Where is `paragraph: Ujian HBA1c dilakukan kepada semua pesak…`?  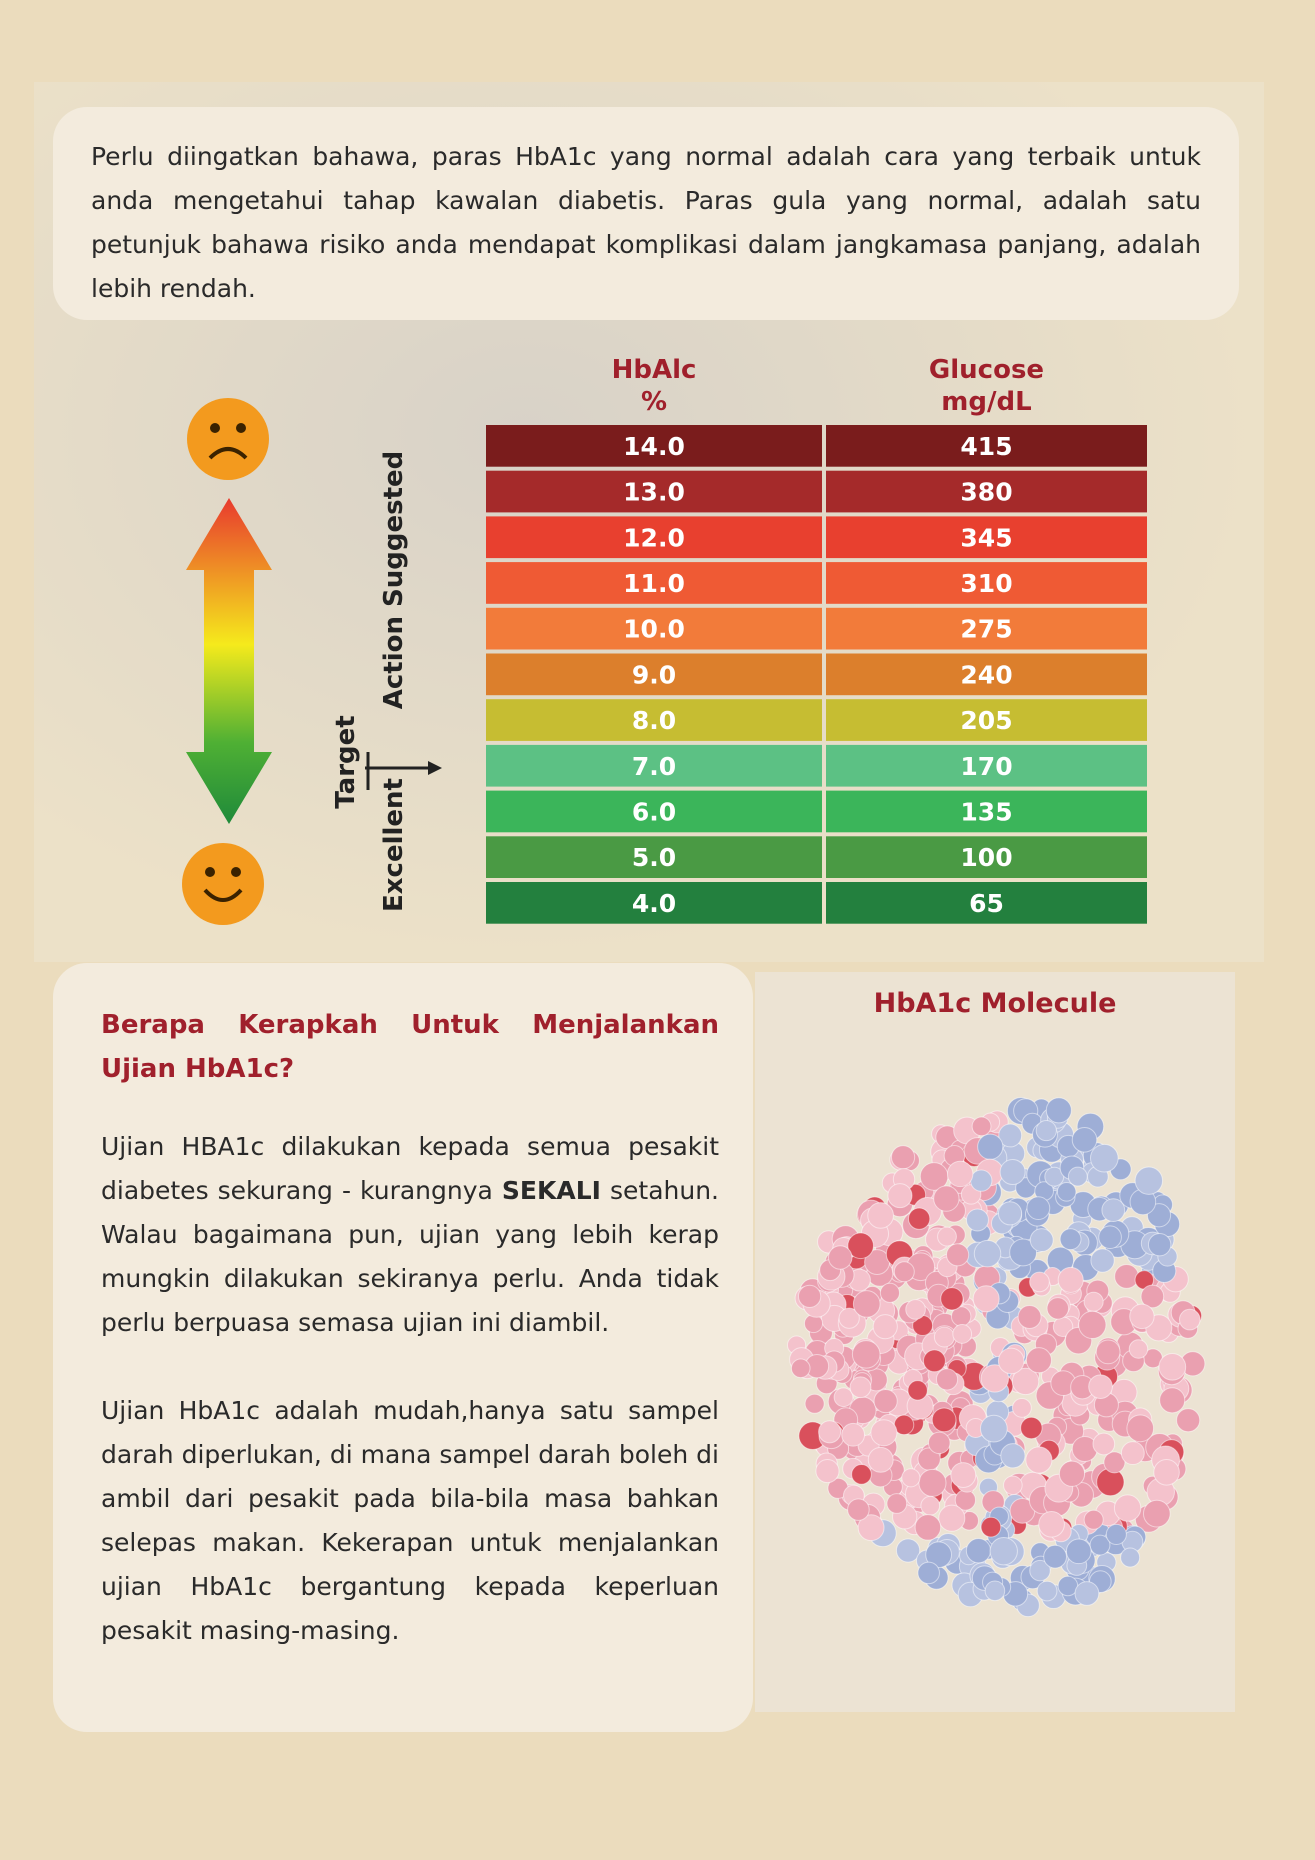 paragraph: Ujian HBA1c dilakukan kepada semua pesak… is located at coordinates (410, 1235).